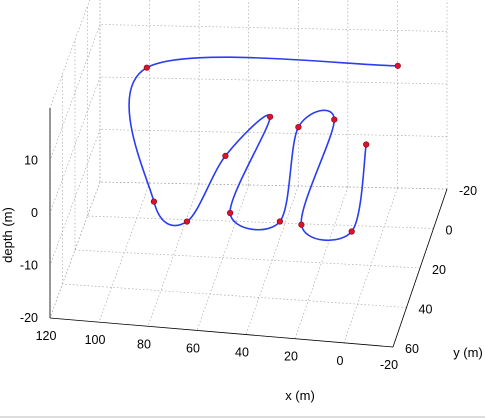 The width and height of the screenshot is (485, 419). What do you see at coordinates (46, 336) in the screenshot?
I see `x-tick-label: 120` at bounding box center [46, 336].